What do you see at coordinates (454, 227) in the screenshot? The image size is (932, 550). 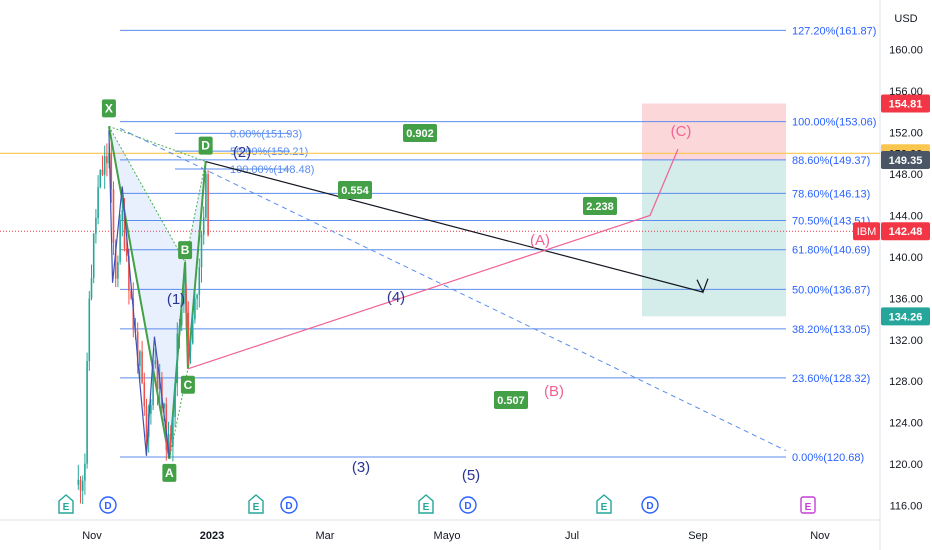 I see `projection-arrow` at bounding box center [454, 227].